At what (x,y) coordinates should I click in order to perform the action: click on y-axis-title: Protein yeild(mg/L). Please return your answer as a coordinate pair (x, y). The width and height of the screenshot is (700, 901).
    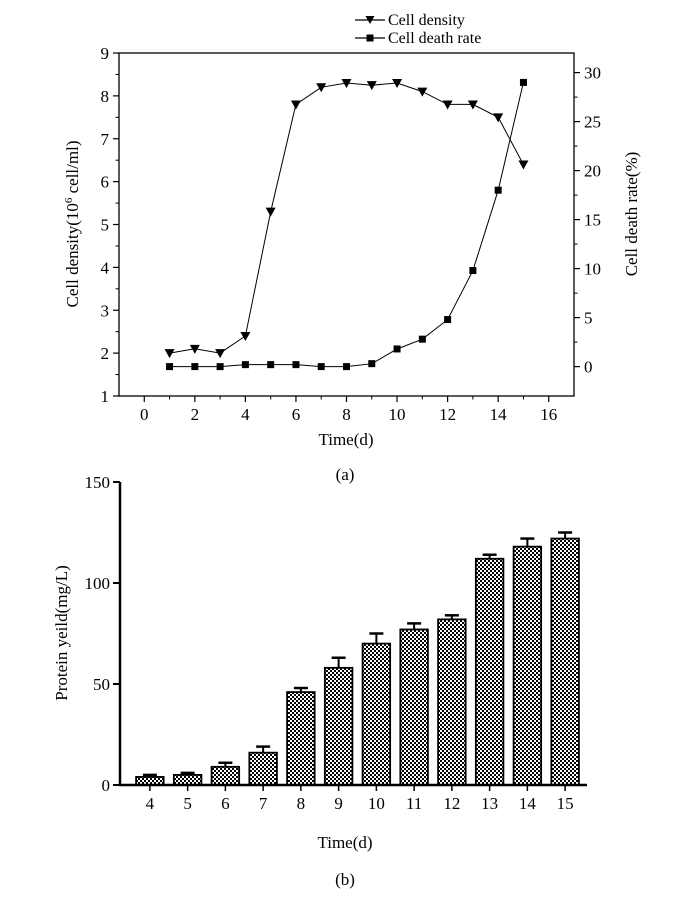
    Looking at the image, I should click on (61, 633).